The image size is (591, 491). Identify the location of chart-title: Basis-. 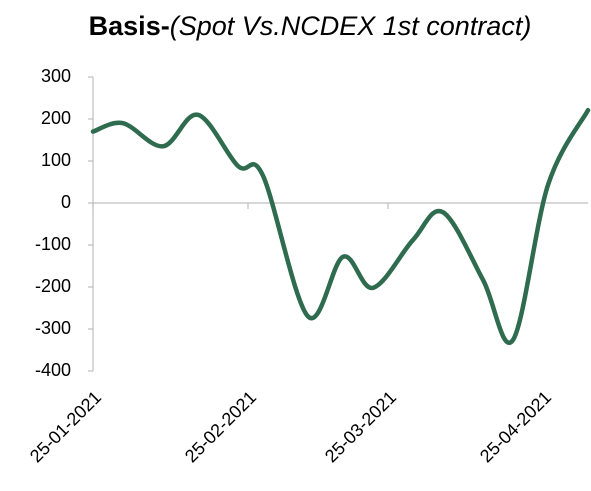
(129, 26).